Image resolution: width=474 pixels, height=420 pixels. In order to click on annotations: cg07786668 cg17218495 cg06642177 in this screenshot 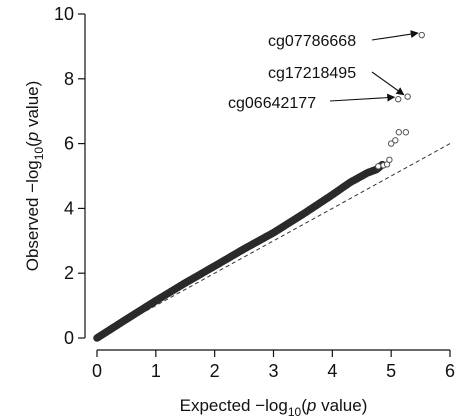, I will do `click(323, 71)`.